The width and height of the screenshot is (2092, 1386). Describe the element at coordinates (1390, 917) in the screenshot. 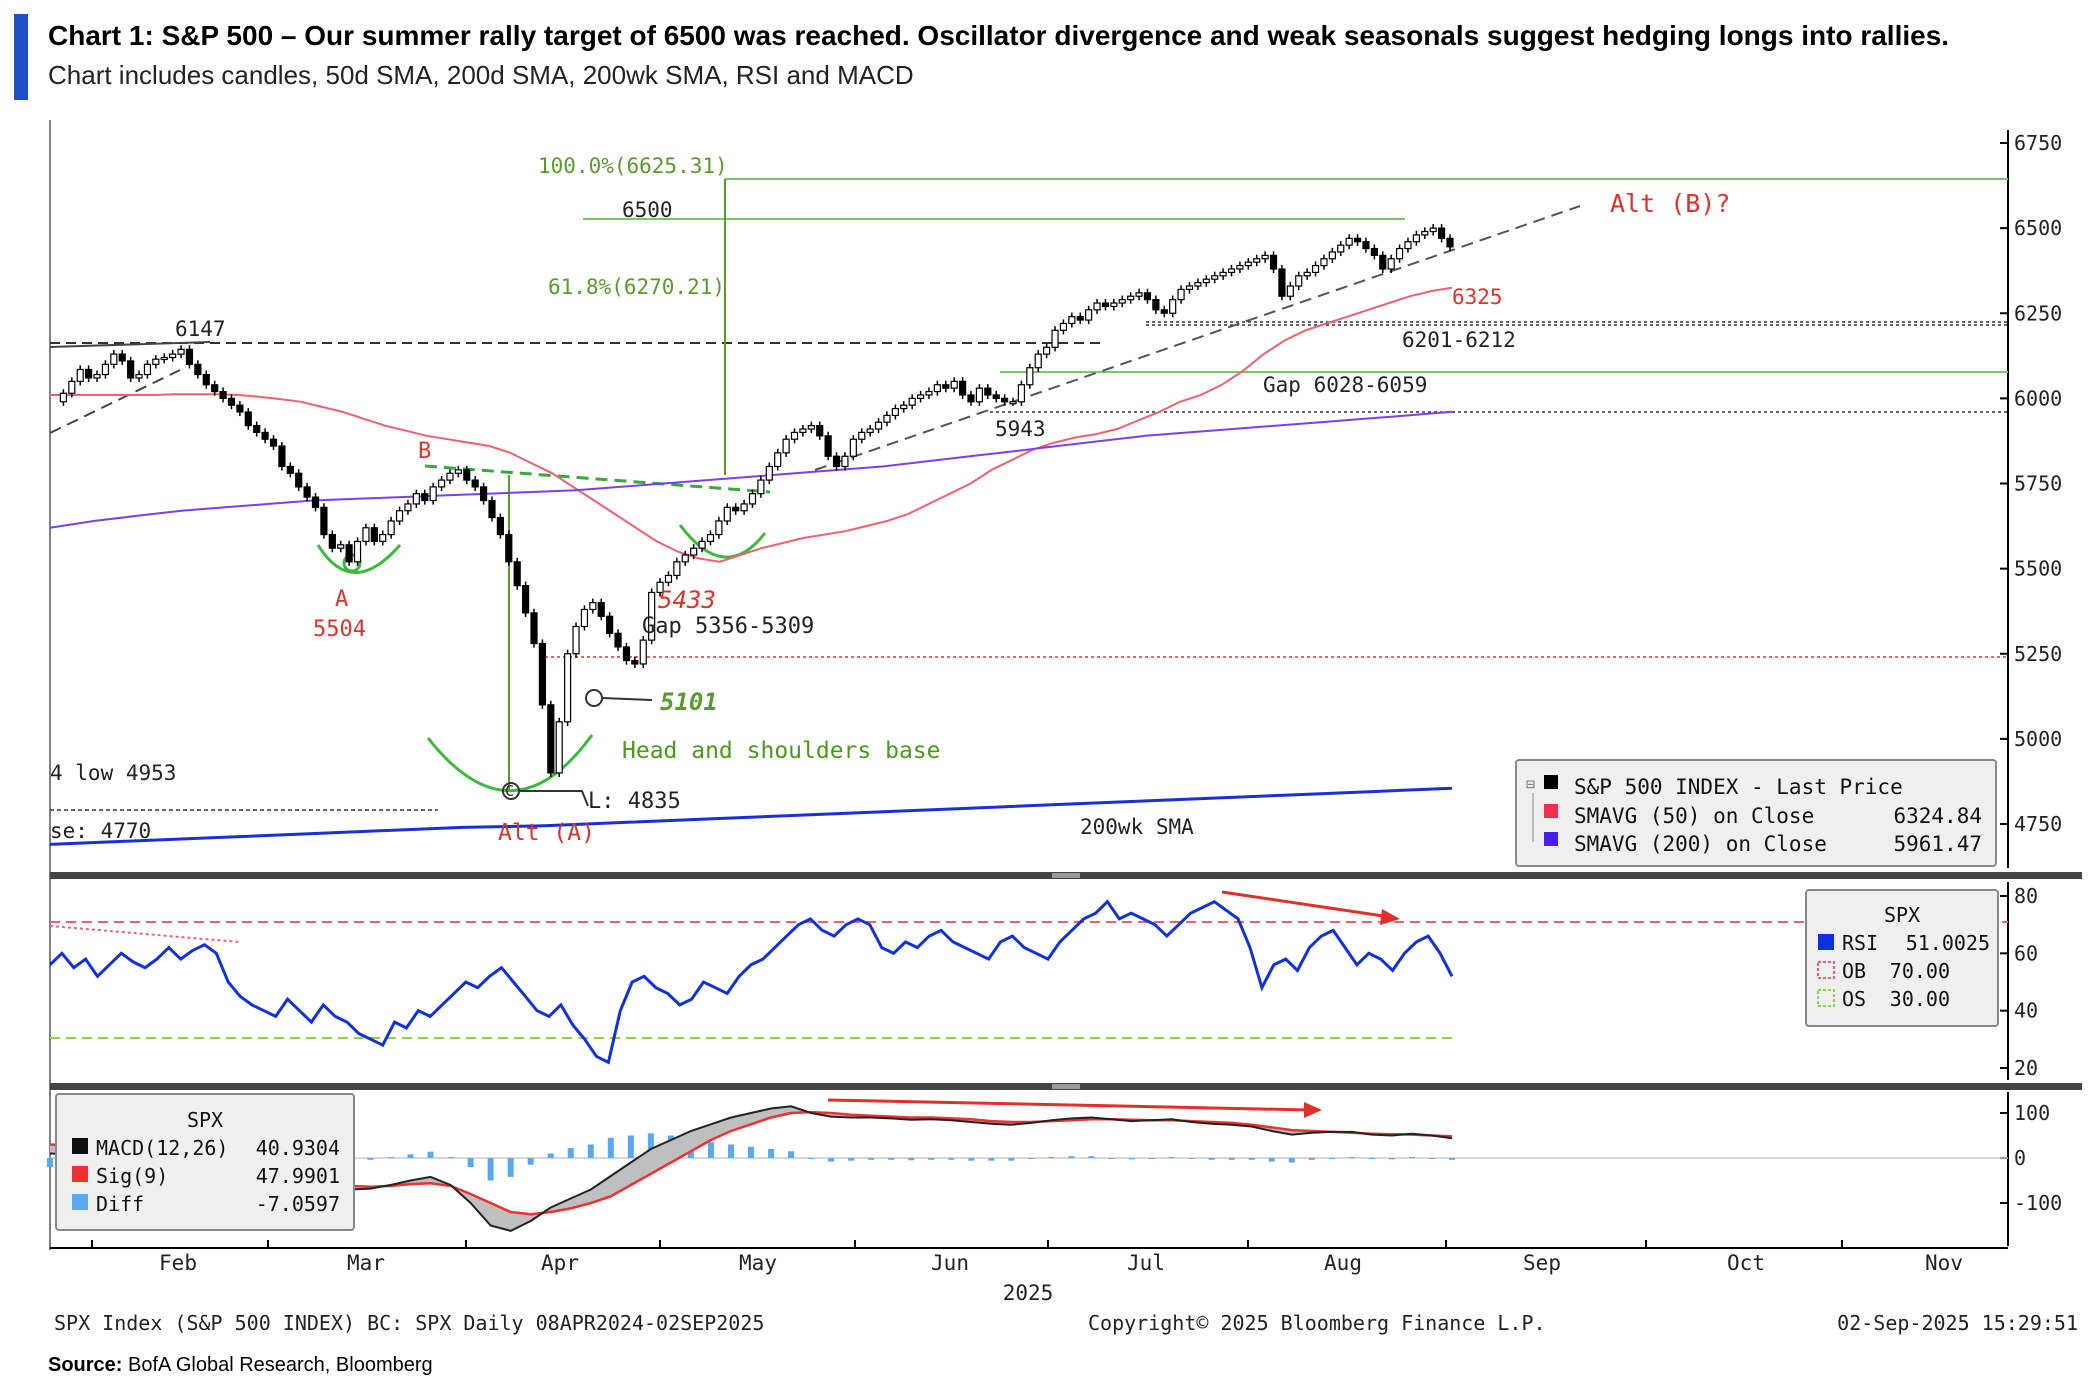

I see `rsi-arrow-head` at that location.